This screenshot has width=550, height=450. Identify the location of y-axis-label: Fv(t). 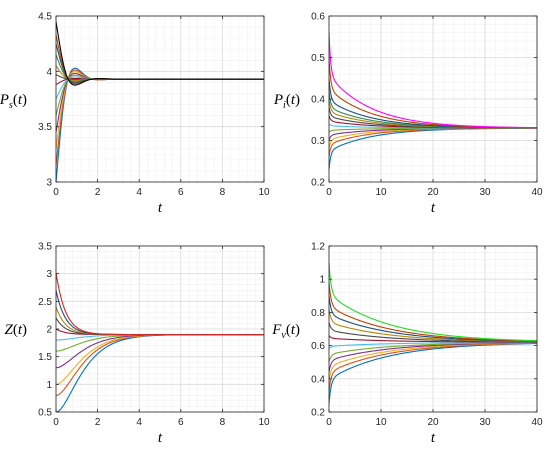
(285, 331).